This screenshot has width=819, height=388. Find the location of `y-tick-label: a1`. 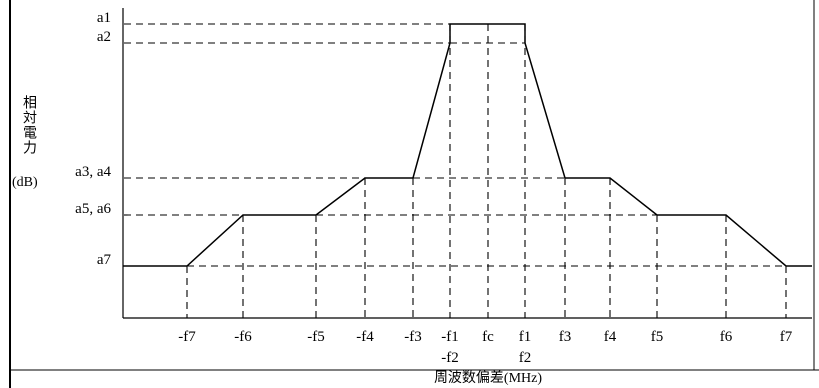

y-tick-label: a1 is located at coordinates (104, 18).